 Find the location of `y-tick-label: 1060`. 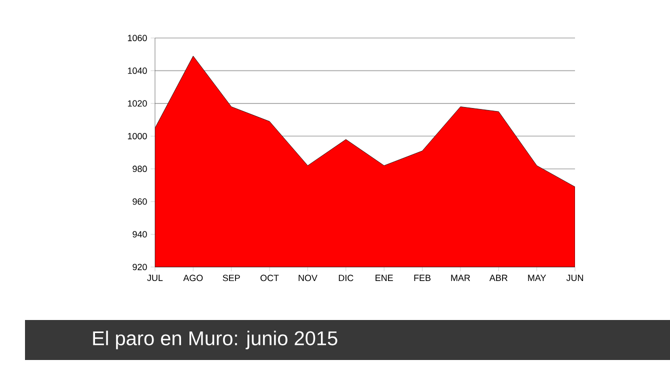

y-tick-label: 1060 is located at coordinates (137, 38).